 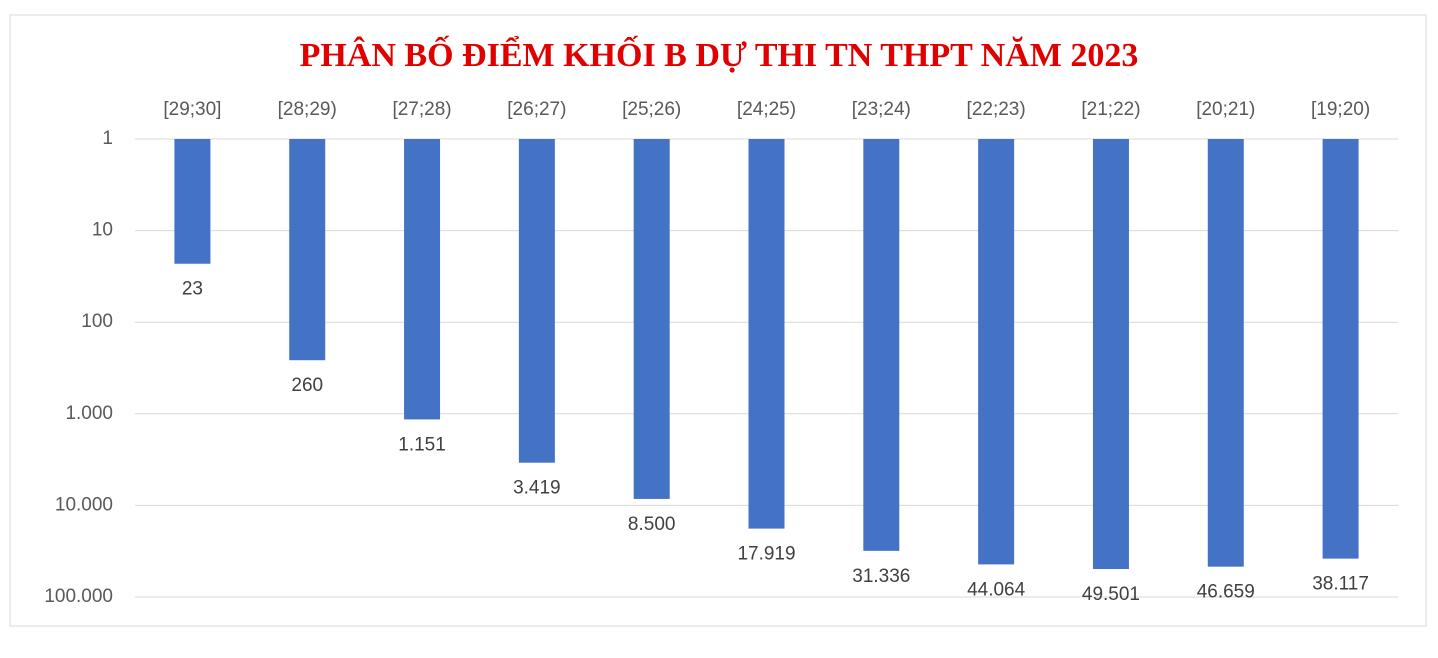 What do you see at coordinates (766, 109) in the screenshot?
I see `x-tick-label: [24;25)` at bounding box center [766, 109].